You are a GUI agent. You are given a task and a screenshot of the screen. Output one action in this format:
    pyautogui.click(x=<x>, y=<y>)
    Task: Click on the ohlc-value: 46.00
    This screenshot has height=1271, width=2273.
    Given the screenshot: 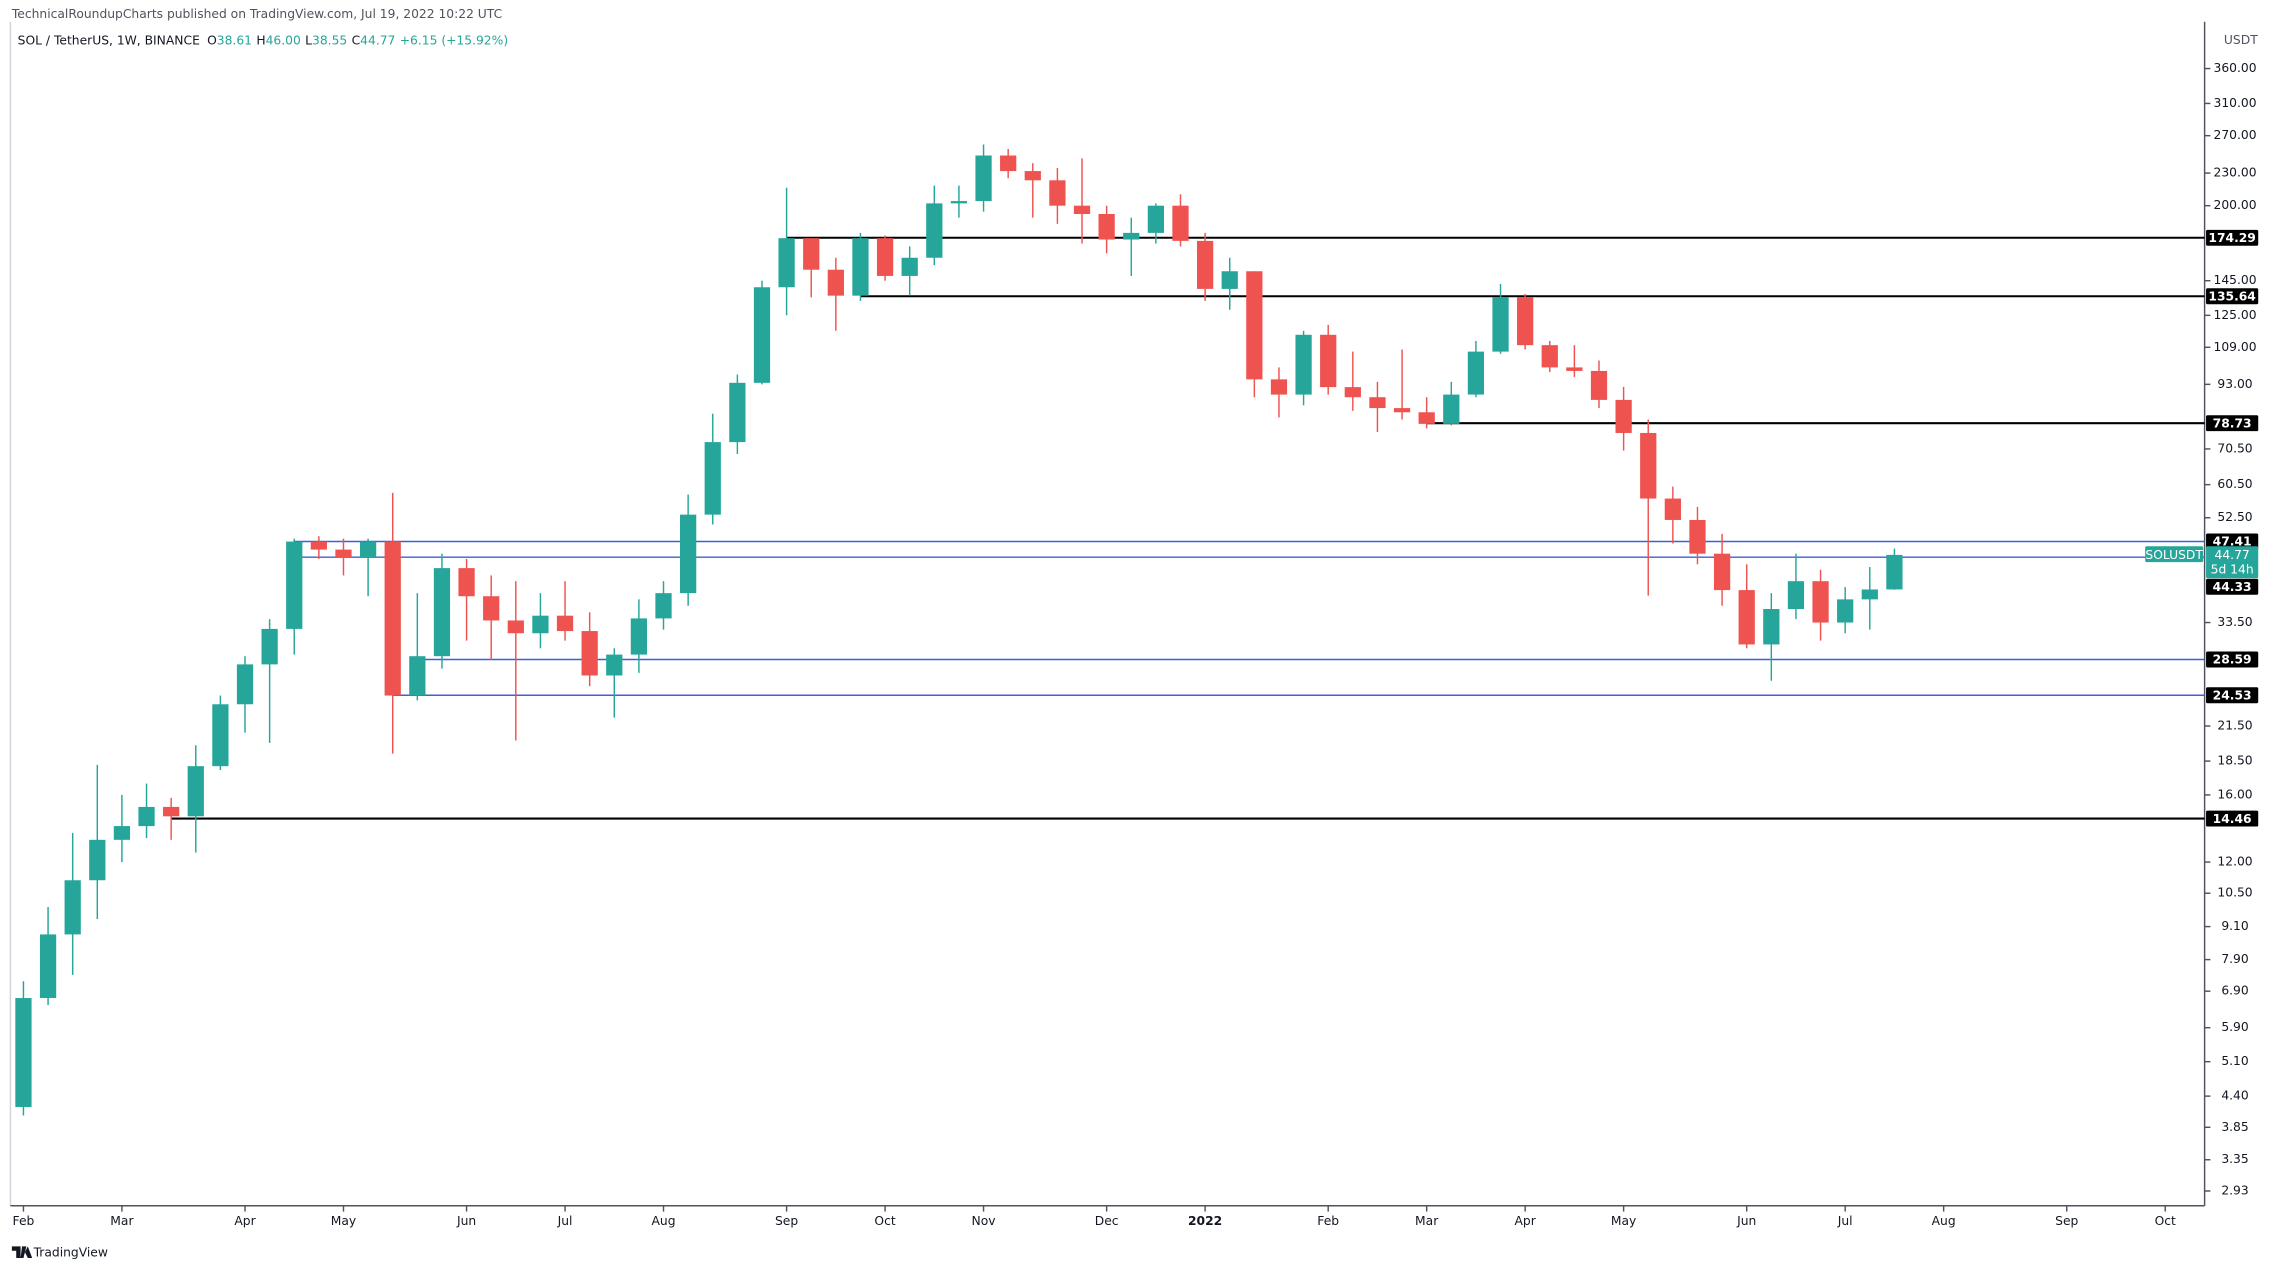 What is the action you would take?
    pyautogui.click(x=283, y=40)
    